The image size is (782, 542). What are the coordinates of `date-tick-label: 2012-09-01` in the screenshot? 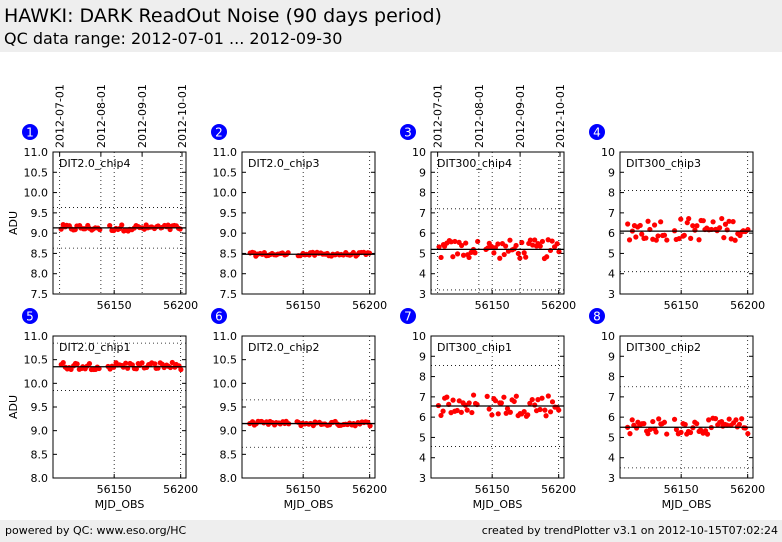 It's located at (142, 116).